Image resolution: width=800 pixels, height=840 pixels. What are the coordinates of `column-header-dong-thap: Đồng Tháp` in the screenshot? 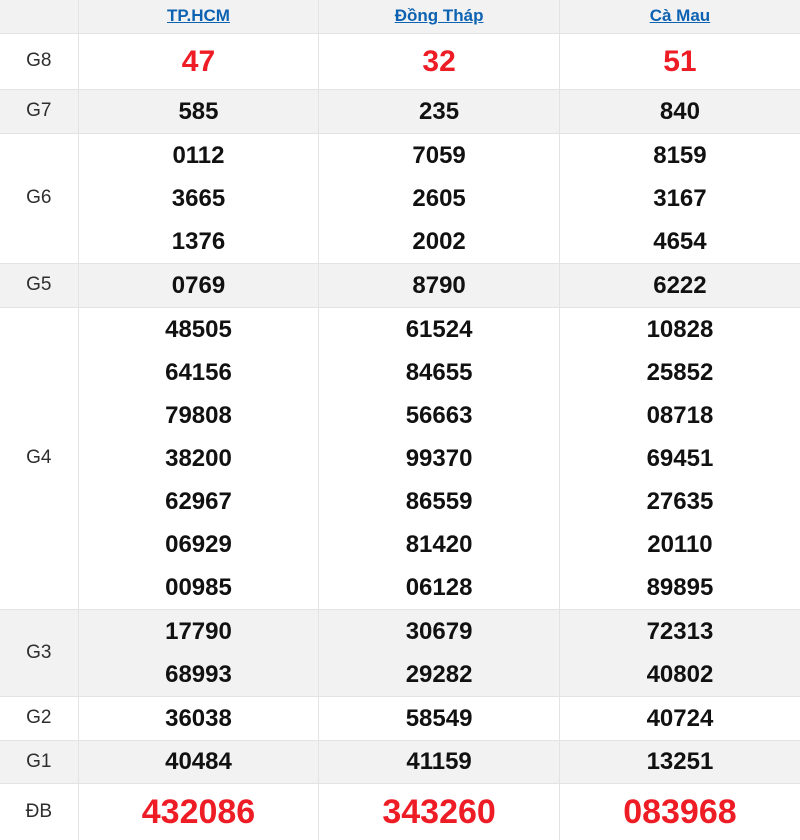 It's located at (439, 17).